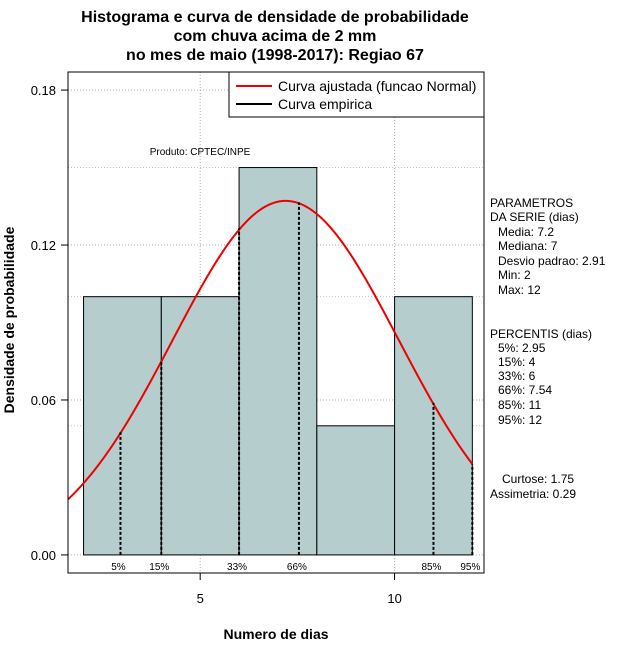 This screenshot has width=640, height=660. I want to click on y-tick-label-1: 0.06, so click(43, 400).